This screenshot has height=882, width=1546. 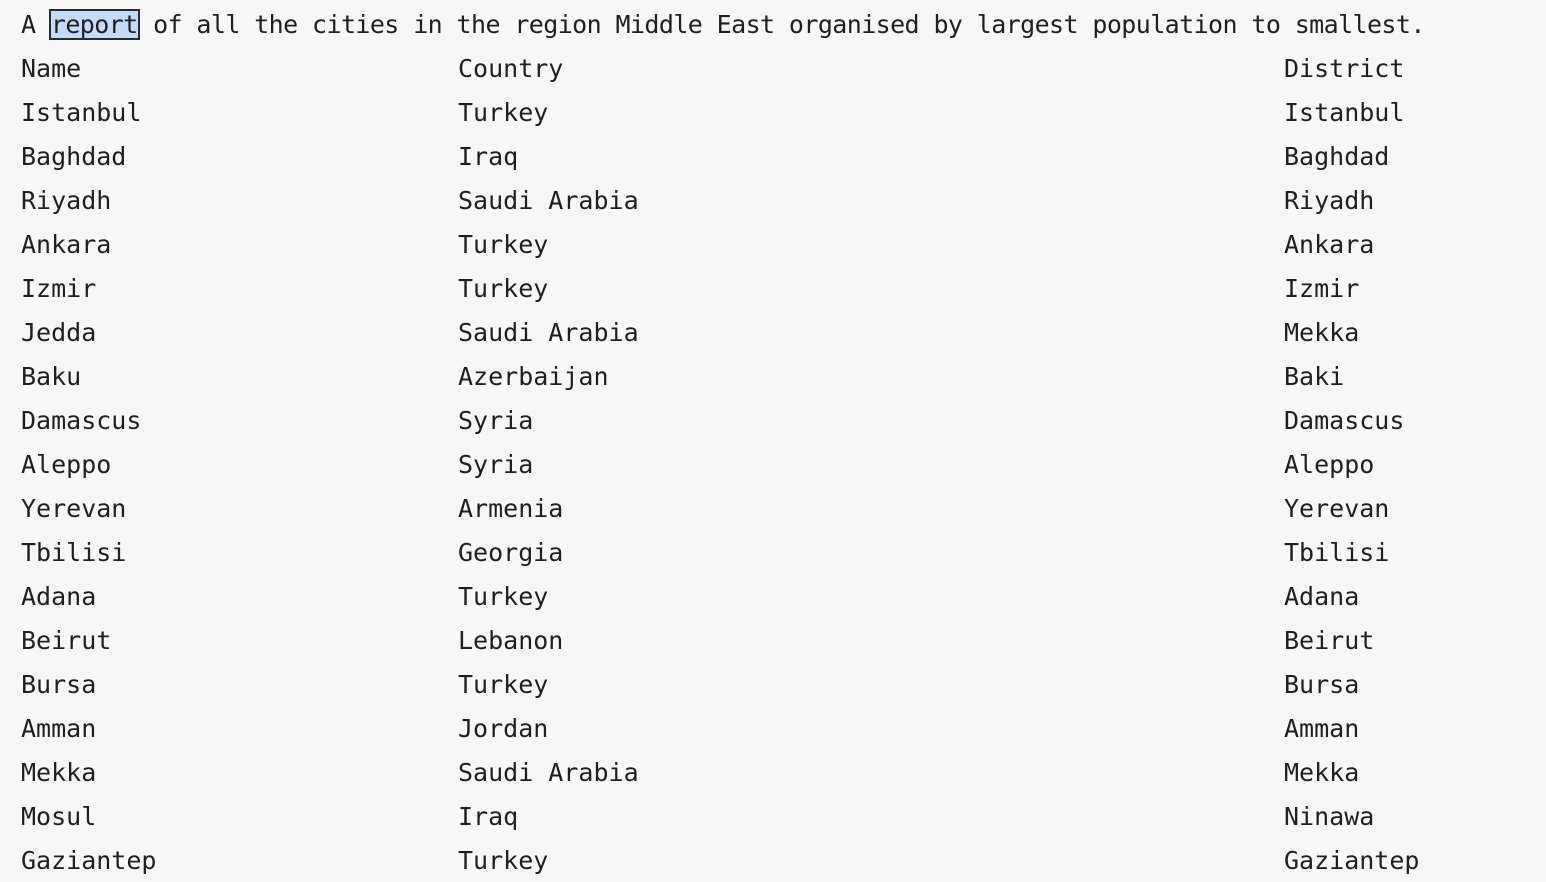 What do you see at coordinates (1329, 464) in the screenshot?
I see `cell-district: Aleppo` at bounding box center [1329, 464].